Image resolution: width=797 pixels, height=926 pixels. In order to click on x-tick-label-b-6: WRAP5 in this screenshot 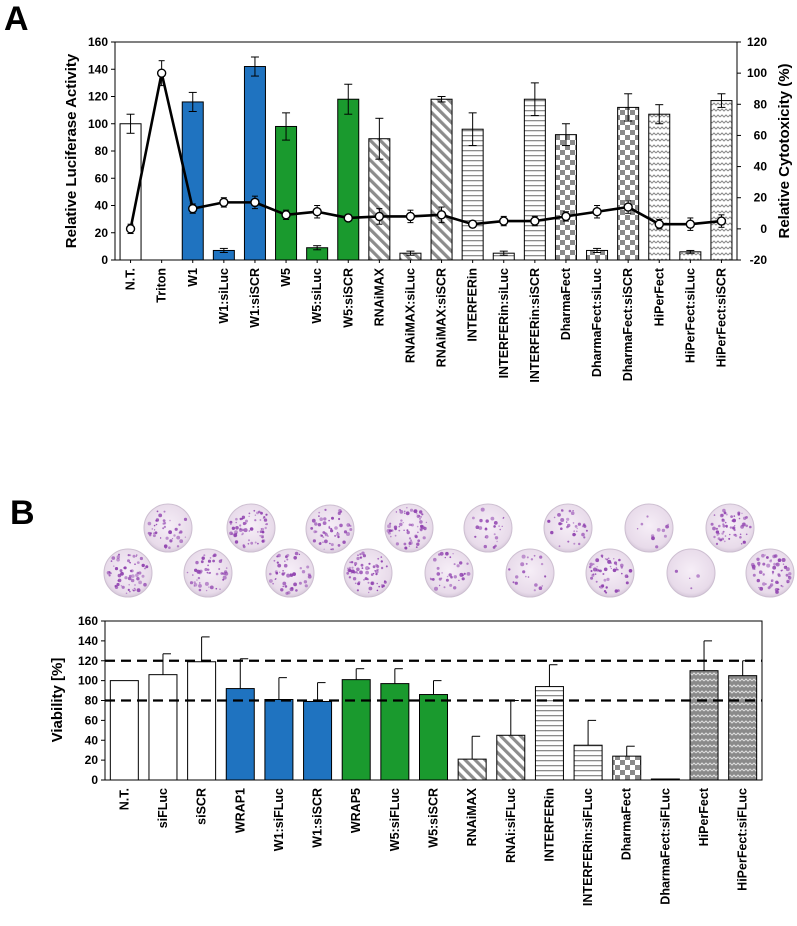, I will do `click(356, 810)`.